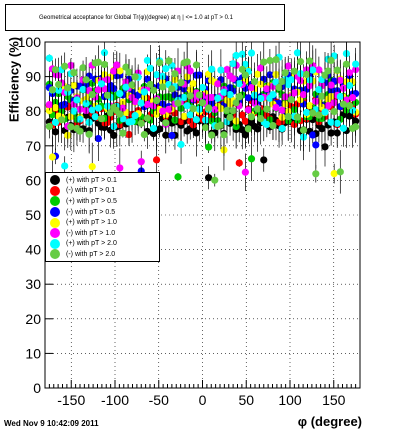 This screenshot has height=433, width=400. I want to click on x-tick-label: -50, so click(159, 400).